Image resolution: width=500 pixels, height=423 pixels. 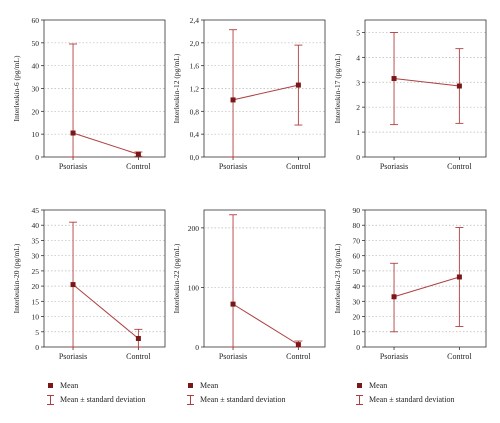 I want to click on y-tick-label: 2, so click(x=358, y=107).